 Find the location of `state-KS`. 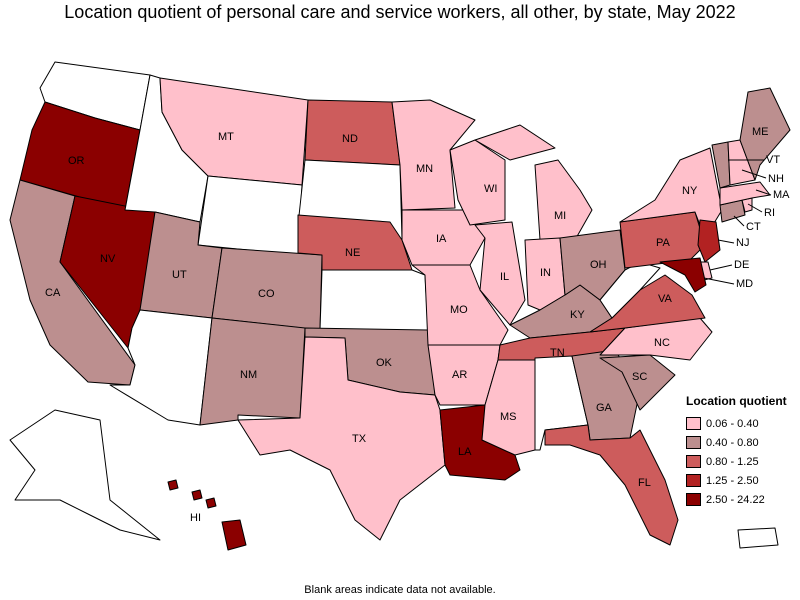

state-KS is located at coordinates (374, 300).